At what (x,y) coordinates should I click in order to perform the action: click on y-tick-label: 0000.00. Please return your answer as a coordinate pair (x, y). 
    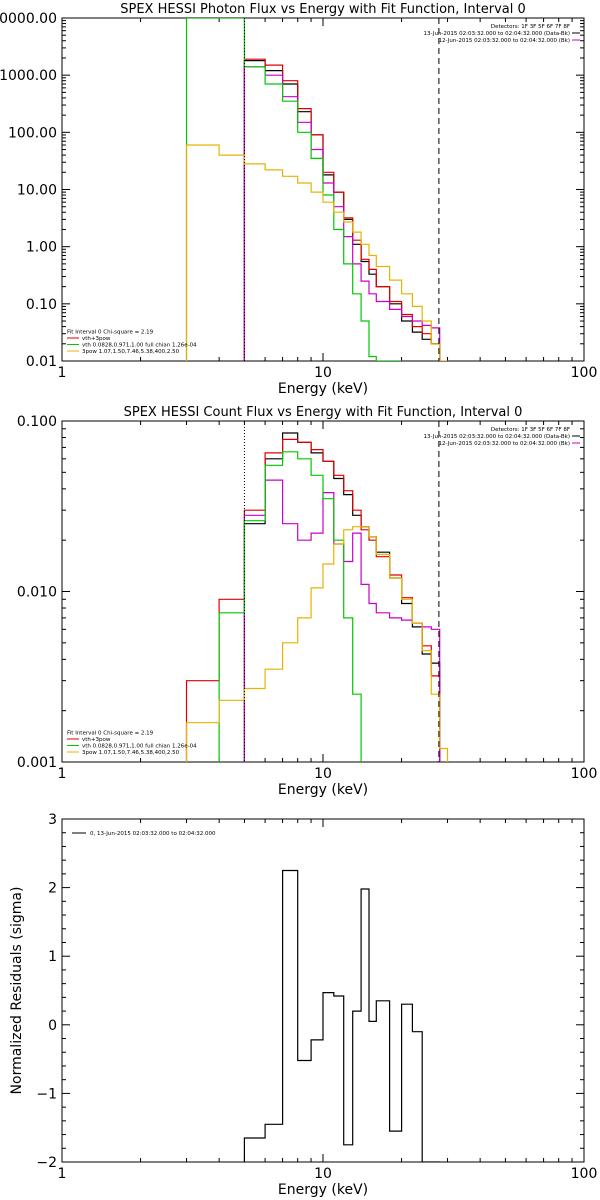
    Looking at the image, I should click on (28, 19).